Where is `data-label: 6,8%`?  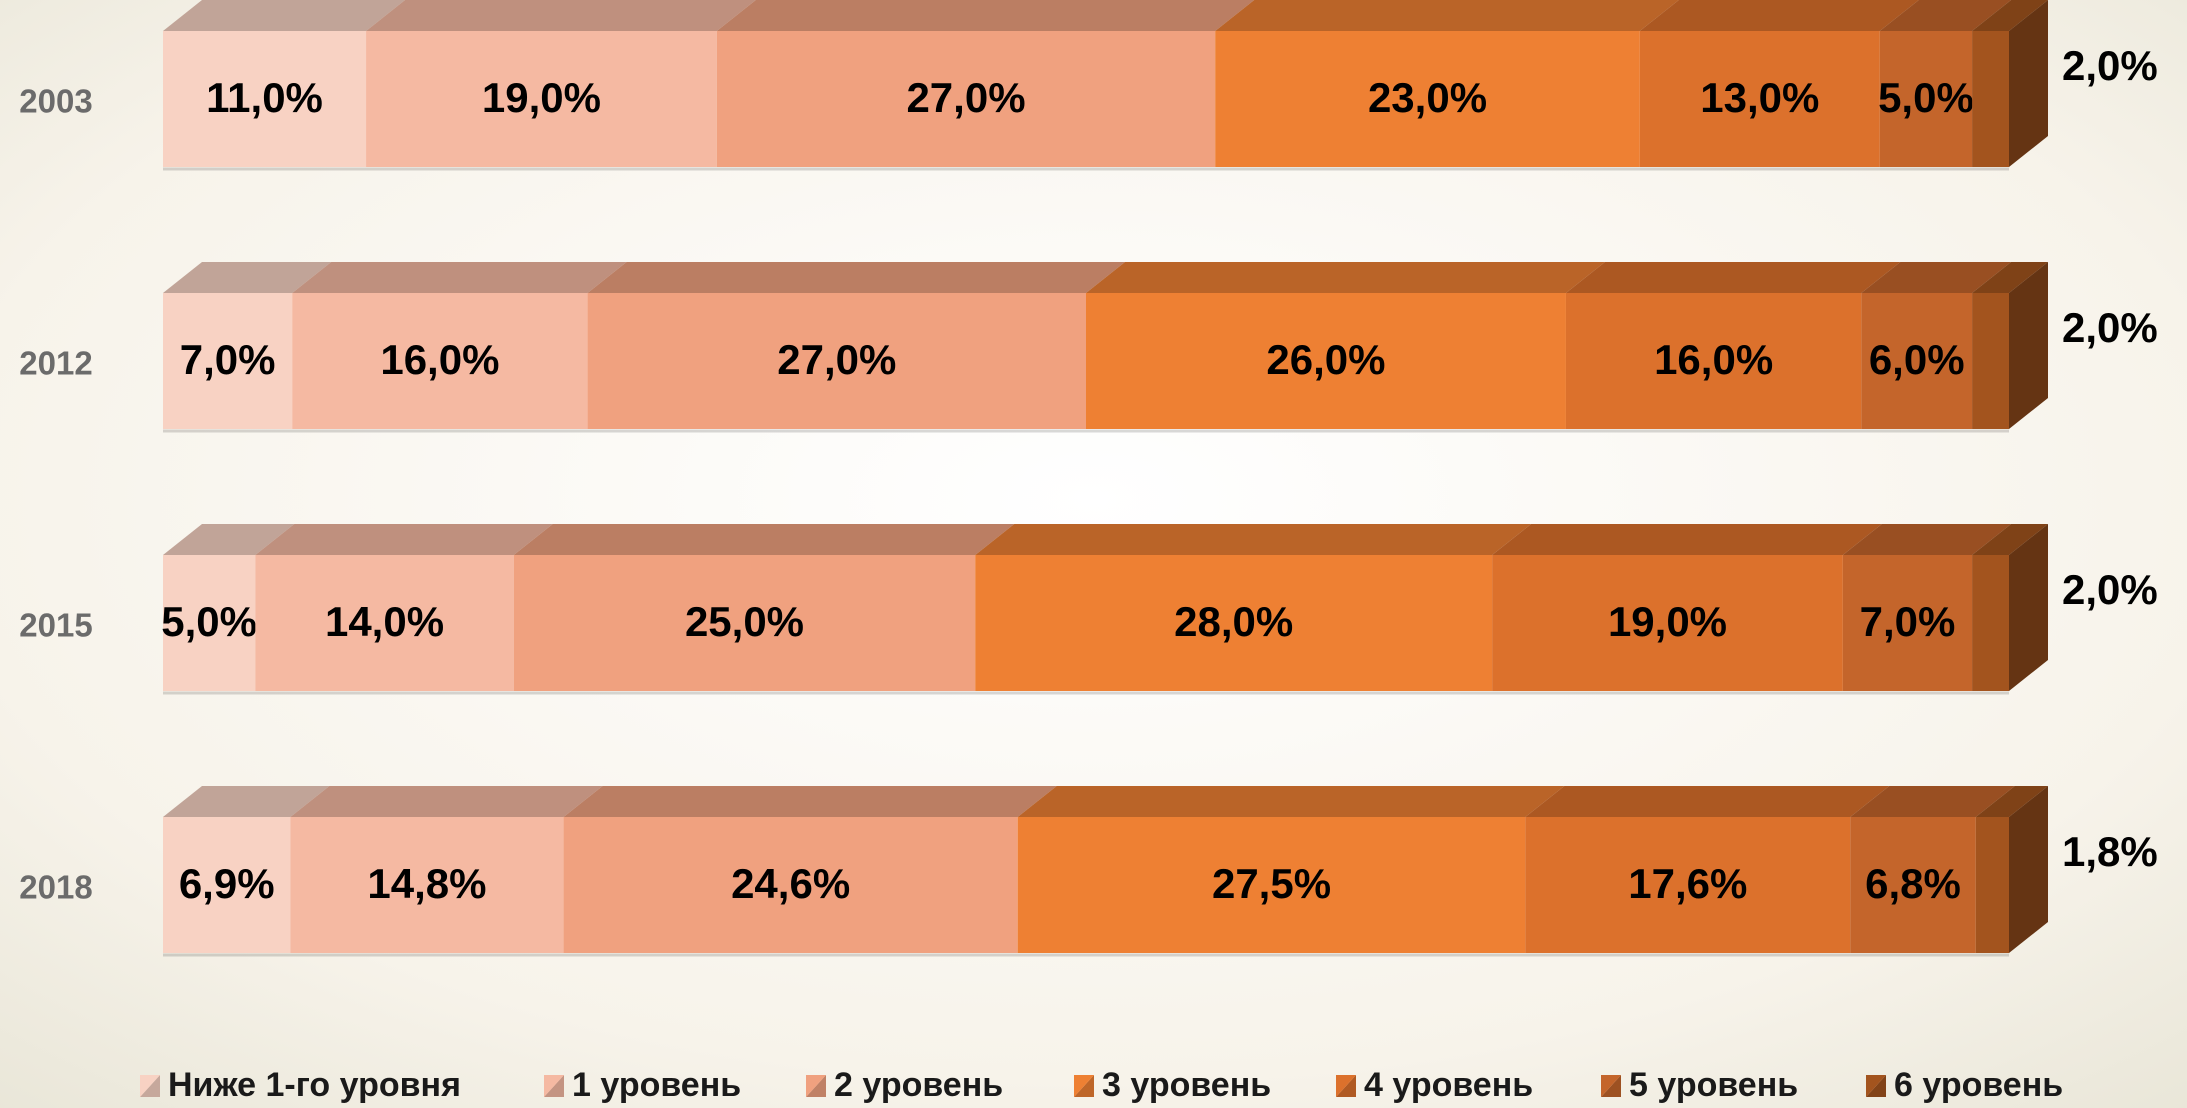 data-label: 6,8% is located at coordinates (1913, 883).